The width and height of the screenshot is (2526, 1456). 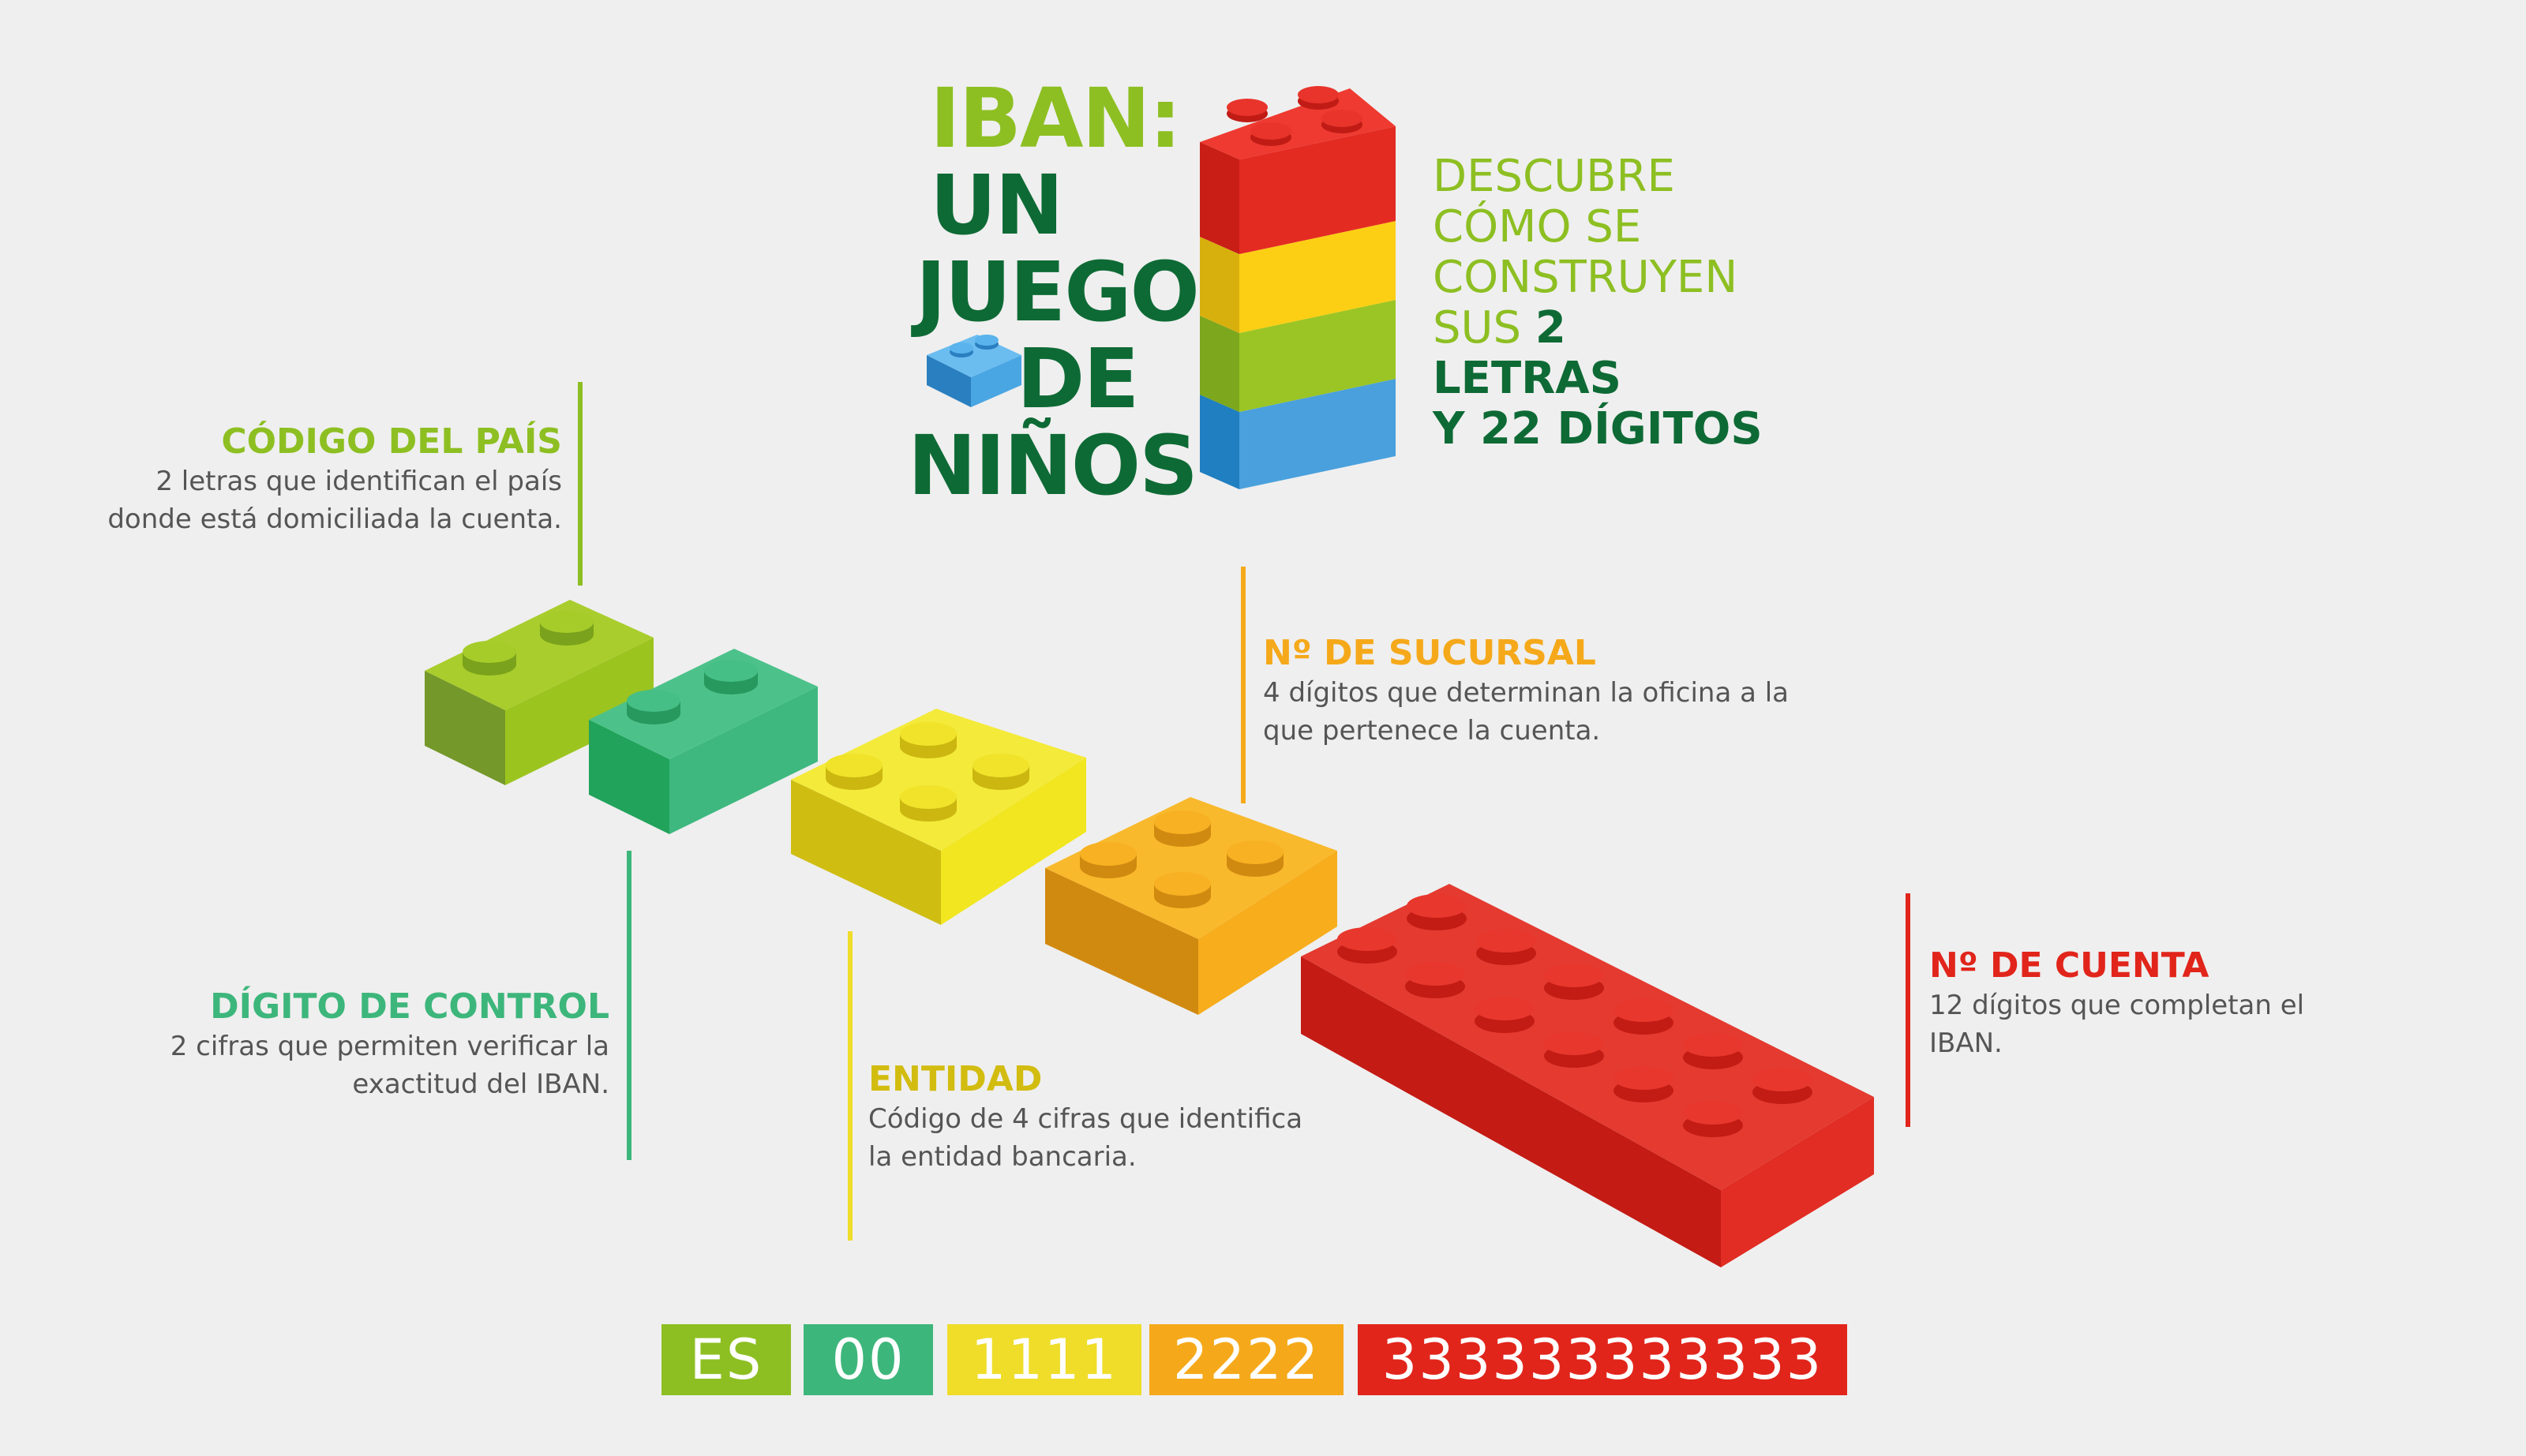 I want to click on code-control: 00, so click(x=869, y=1359).